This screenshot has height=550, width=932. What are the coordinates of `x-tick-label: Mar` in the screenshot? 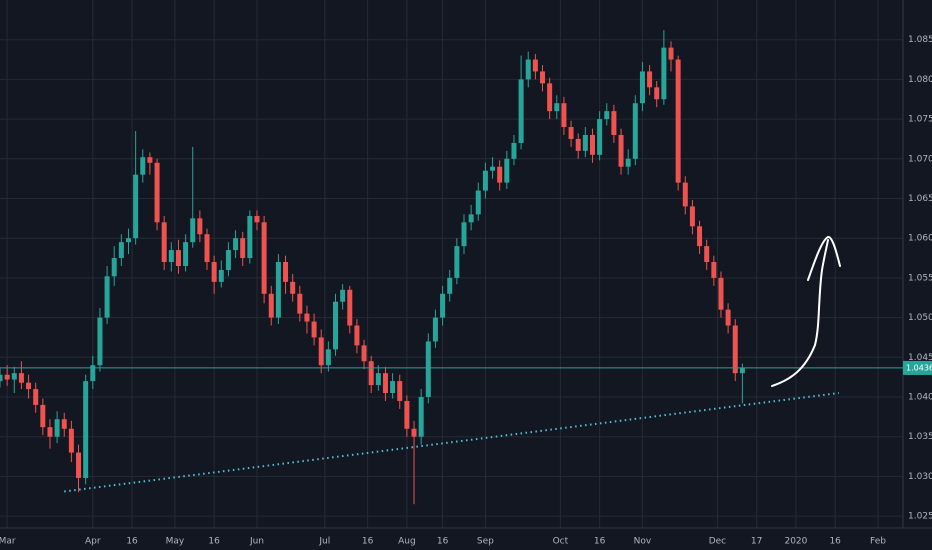 It's located at (8, 542).